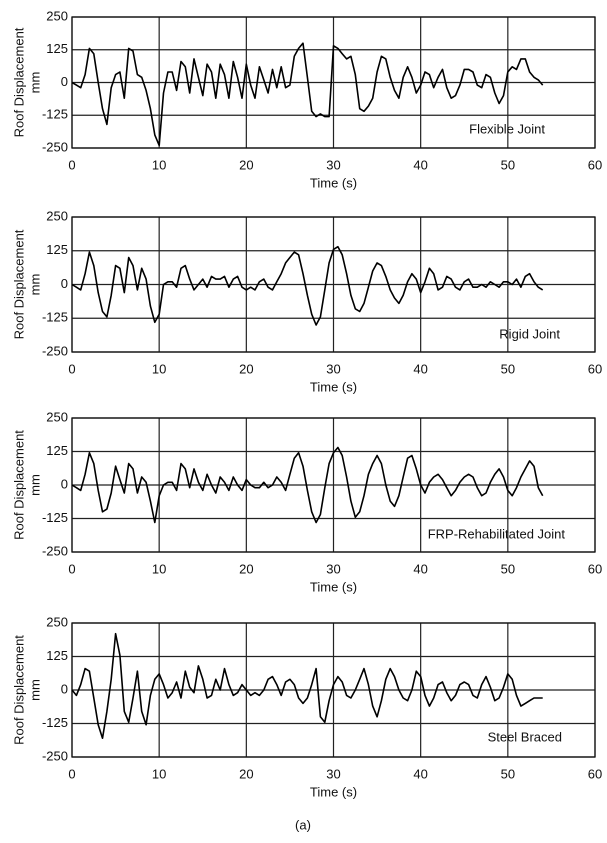  What do you see at coordinates (525, 736) in the screenshot?
I see `annotation: Steel Braced` at bounding box center [525, 736].